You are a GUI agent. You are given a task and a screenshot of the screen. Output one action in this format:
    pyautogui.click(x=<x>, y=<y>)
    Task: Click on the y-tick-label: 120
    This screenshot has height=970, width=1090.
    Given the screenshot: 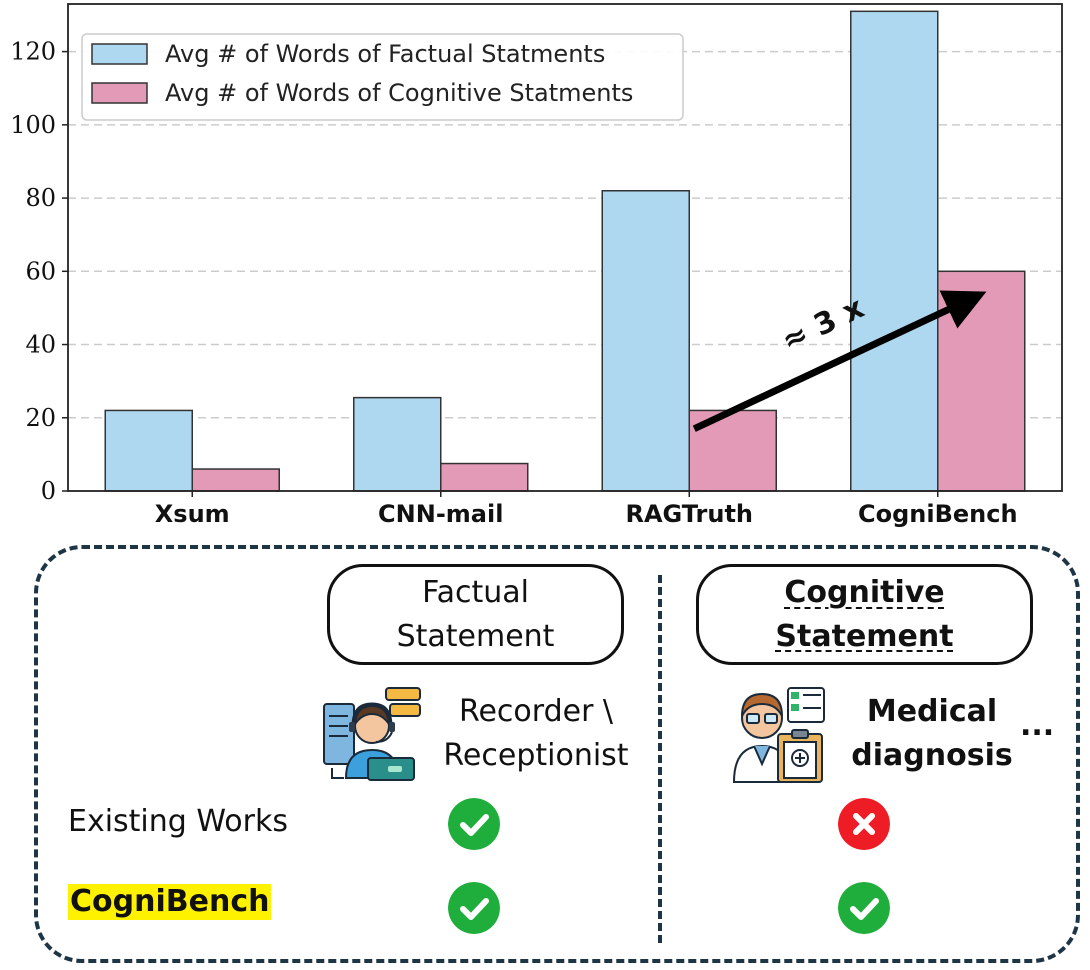 What is the action you would take?
    pyautogui.click(x=33, y=52)
    